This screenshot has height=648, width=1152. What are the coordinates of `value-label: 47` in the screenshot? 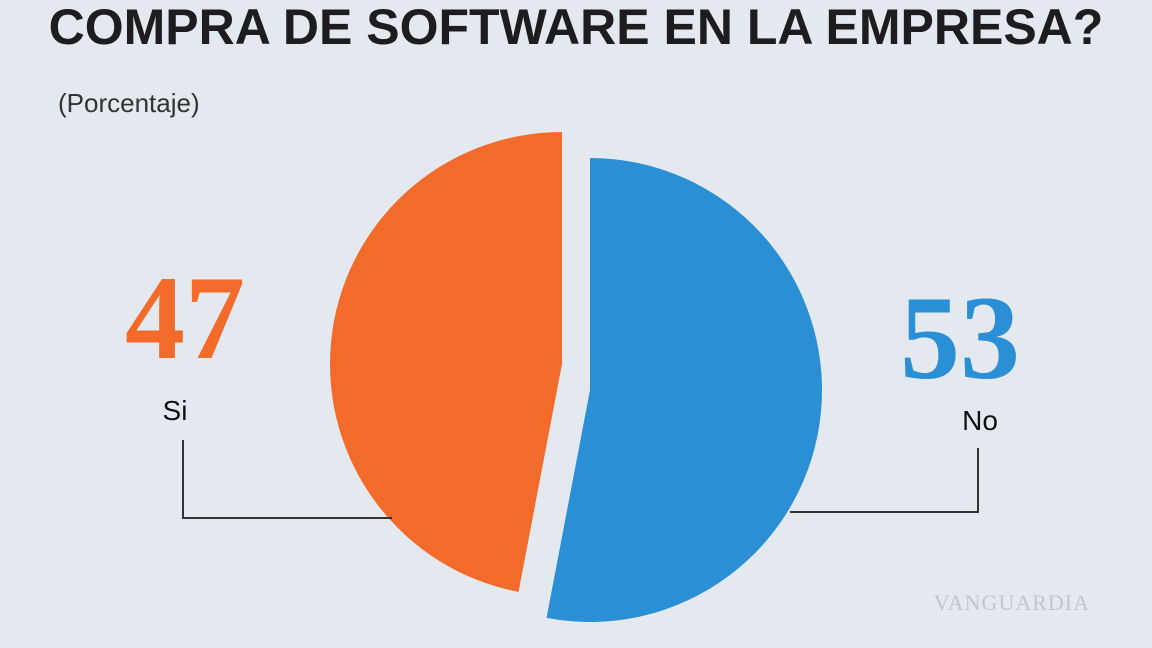 It's located at (185, 317).